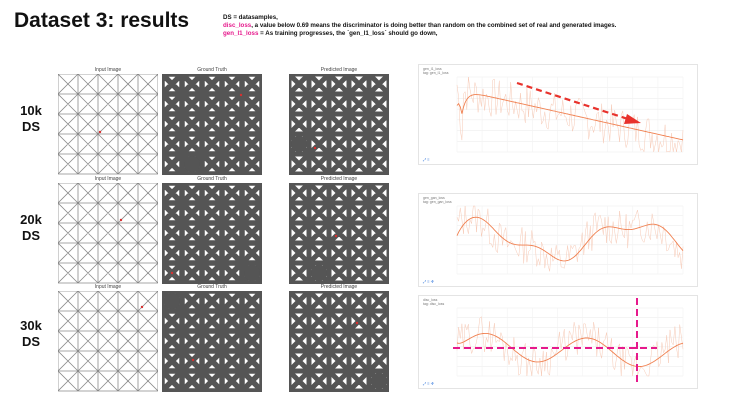 The image size is (730, 411). I want to click on row-label-30k: 30k DS, so click(31, 334).